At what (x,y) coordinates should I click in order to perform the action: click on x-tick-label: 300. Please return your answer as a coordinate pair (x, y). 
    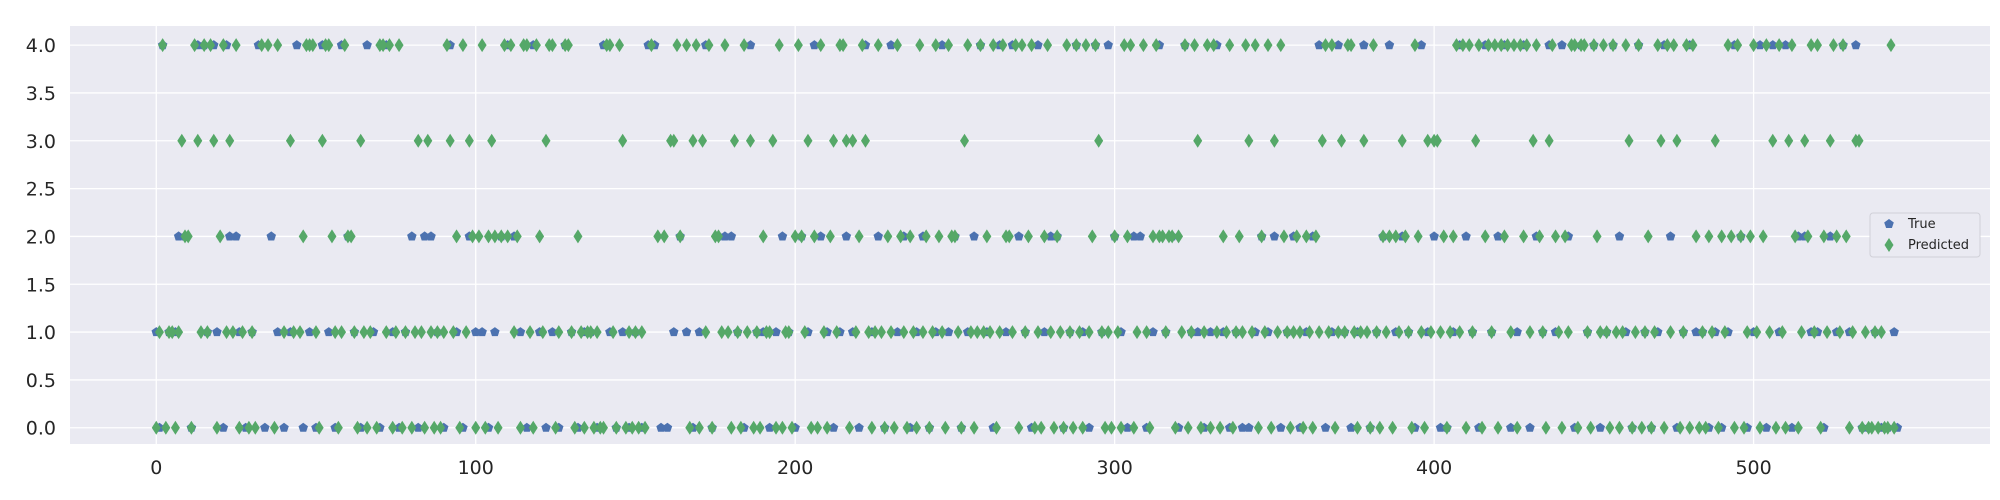
    Looking at the image, I should click on (1115, 468).